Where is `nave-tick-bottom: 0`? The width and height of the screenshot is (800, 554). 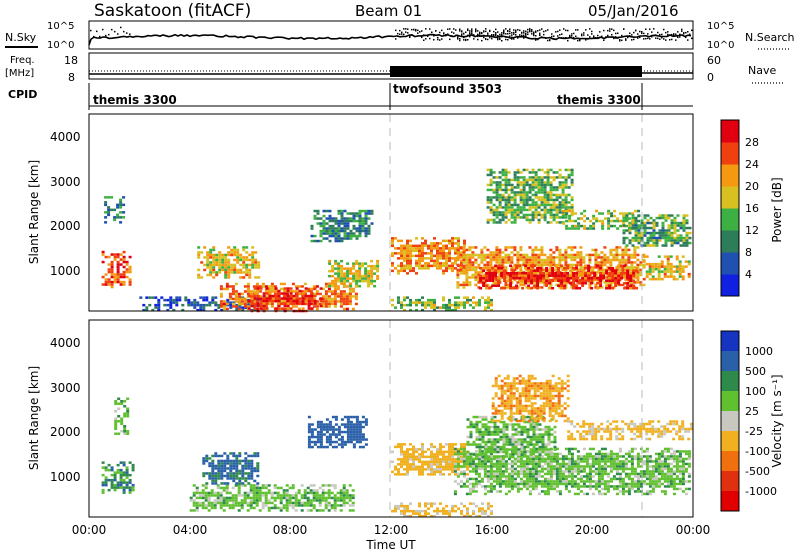 nave-tick-bottom: 0 is located at coordinates (710, 77).